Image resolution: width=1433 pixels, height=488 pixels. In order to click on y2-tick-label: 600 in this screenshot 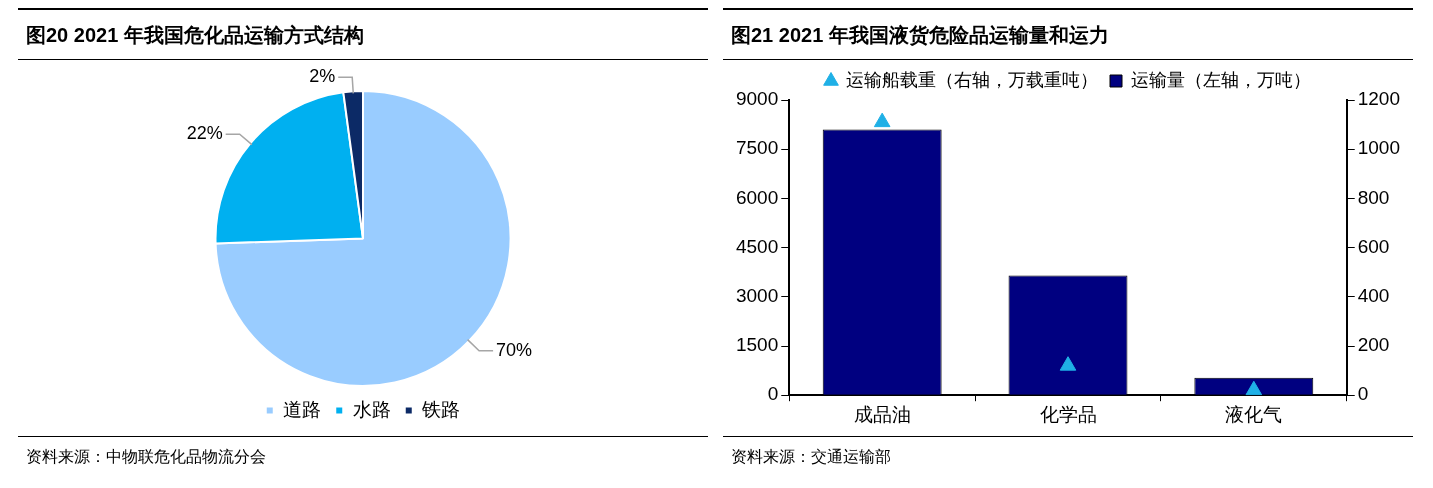, I will do `click(1373, 246)`.